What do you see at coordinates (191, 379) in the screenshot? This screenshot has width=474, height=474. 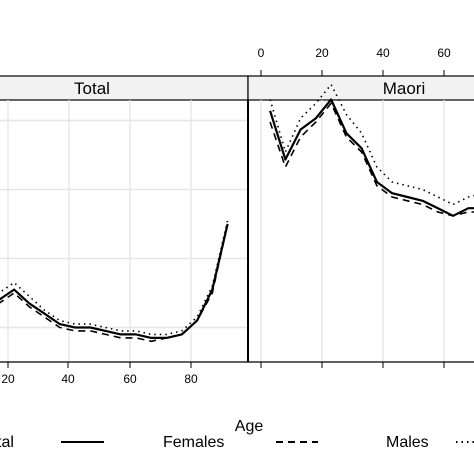 I see `tick-label: 80` at bounding box center [191, 379].